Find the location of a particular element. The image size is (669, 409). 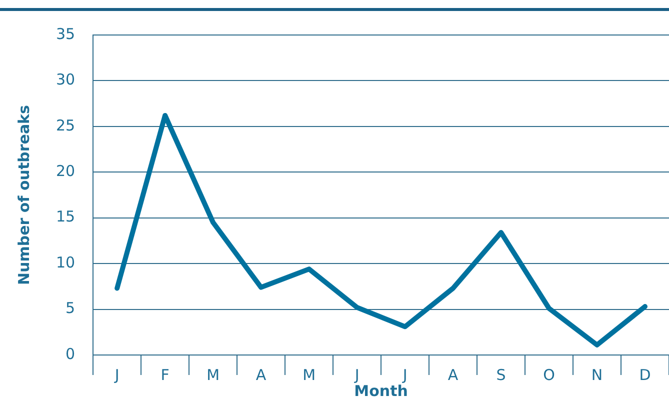

x-tick-label: D is located at coordinates (645, 375).